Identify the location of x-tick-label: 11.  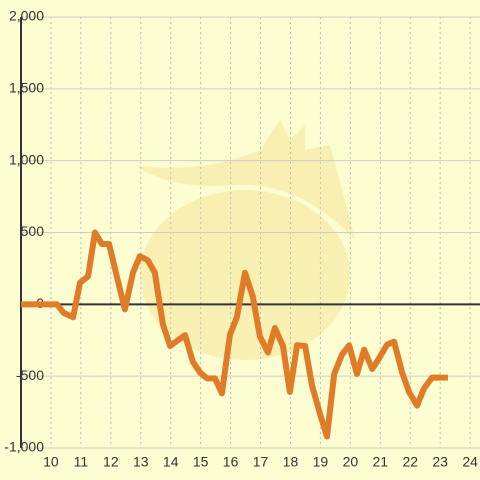
(81, 462).